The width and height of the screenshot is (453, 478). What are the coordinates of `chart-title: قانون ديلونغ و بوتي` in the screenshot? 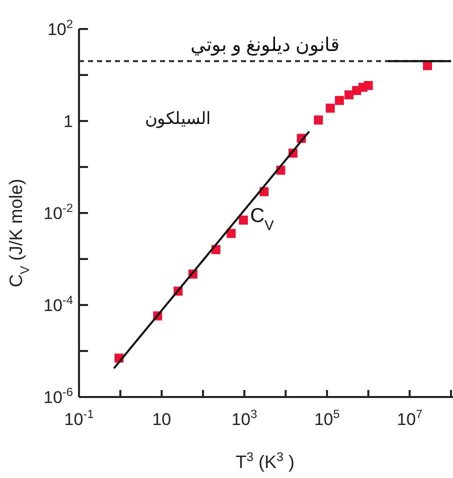 It's located at (265, 45).